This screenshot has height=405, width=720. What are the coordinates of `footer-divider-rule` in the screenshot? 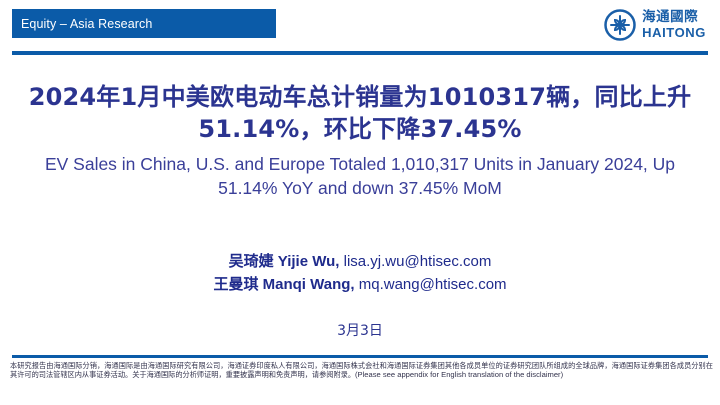 It's located at (360, 356).